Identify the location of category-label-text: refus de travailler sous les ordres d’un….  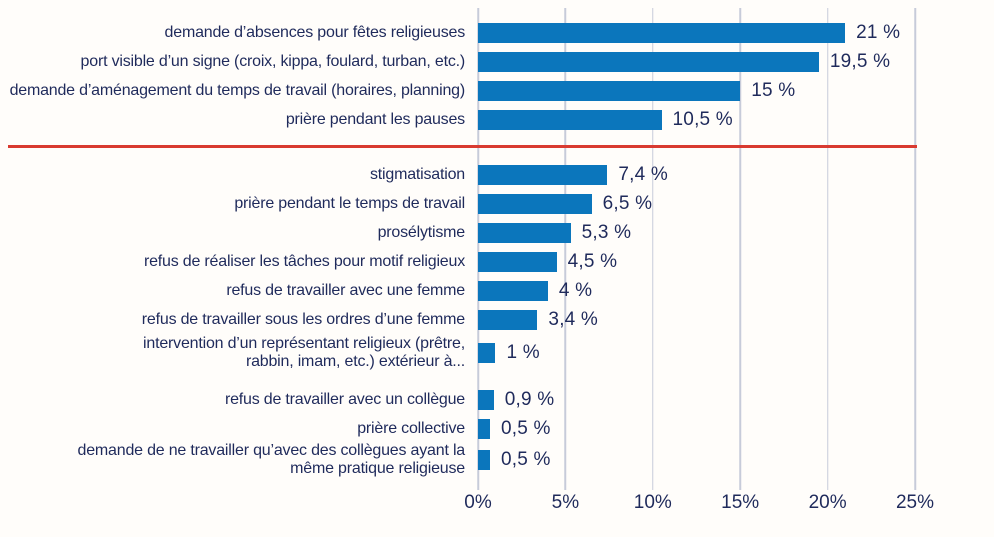
(303, 319).